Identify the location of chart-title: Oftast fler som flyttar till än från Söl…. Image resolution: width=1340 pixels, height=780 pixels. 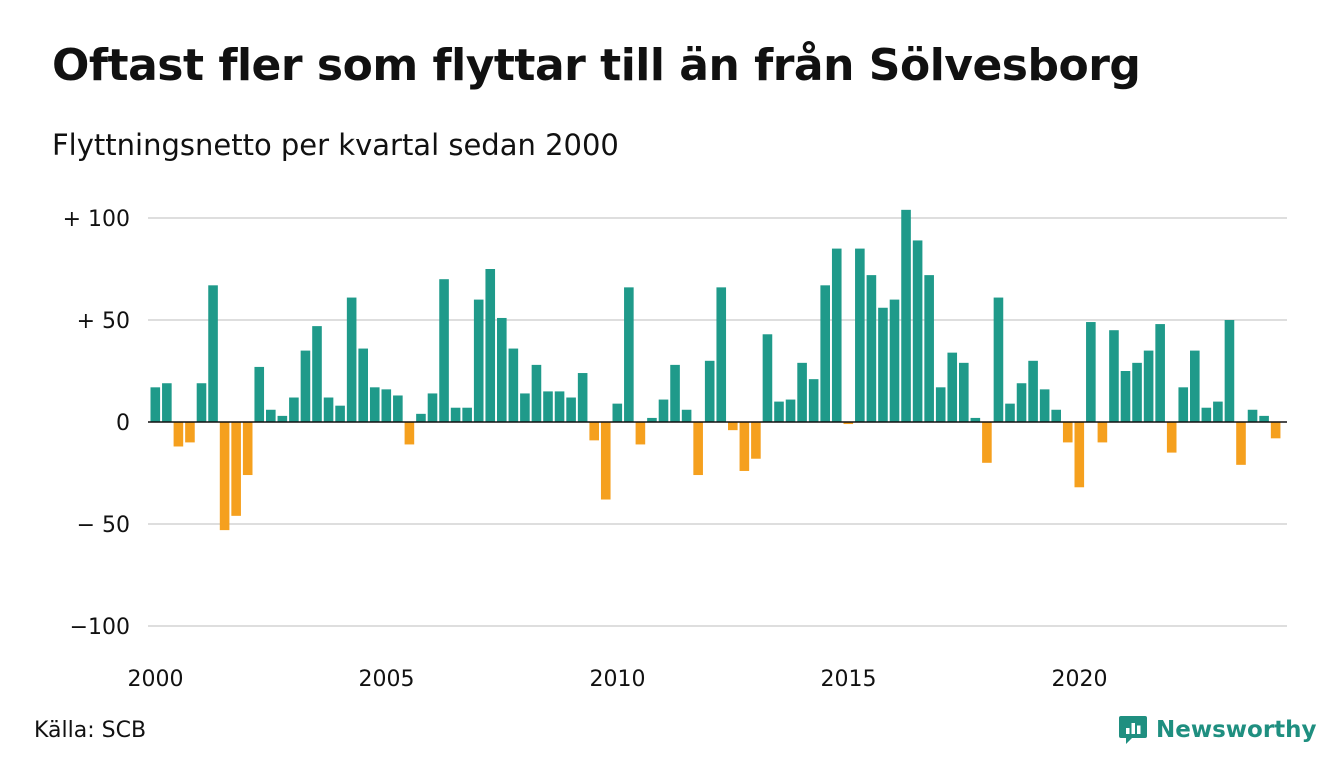
(596, 65).